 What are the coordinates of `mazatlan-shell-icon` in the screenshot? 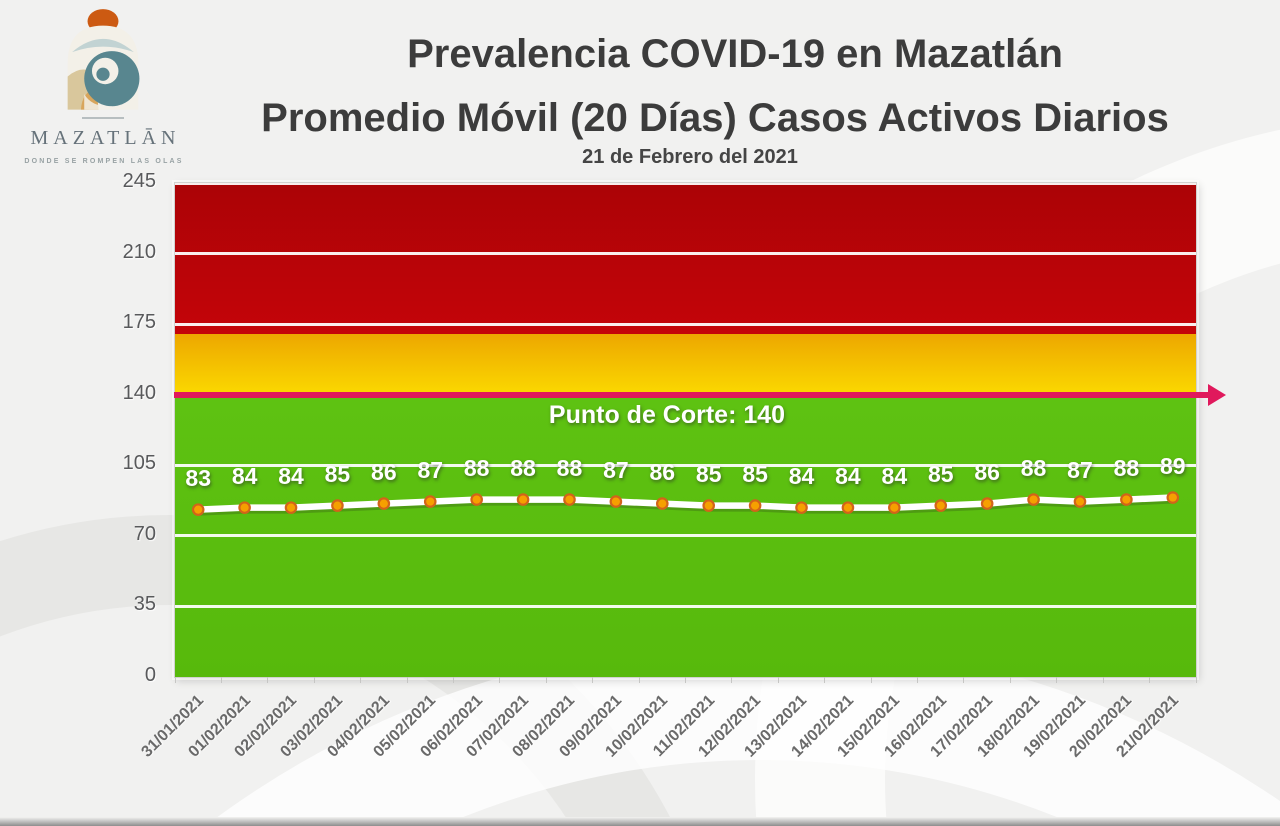 It's located at (103, 59).